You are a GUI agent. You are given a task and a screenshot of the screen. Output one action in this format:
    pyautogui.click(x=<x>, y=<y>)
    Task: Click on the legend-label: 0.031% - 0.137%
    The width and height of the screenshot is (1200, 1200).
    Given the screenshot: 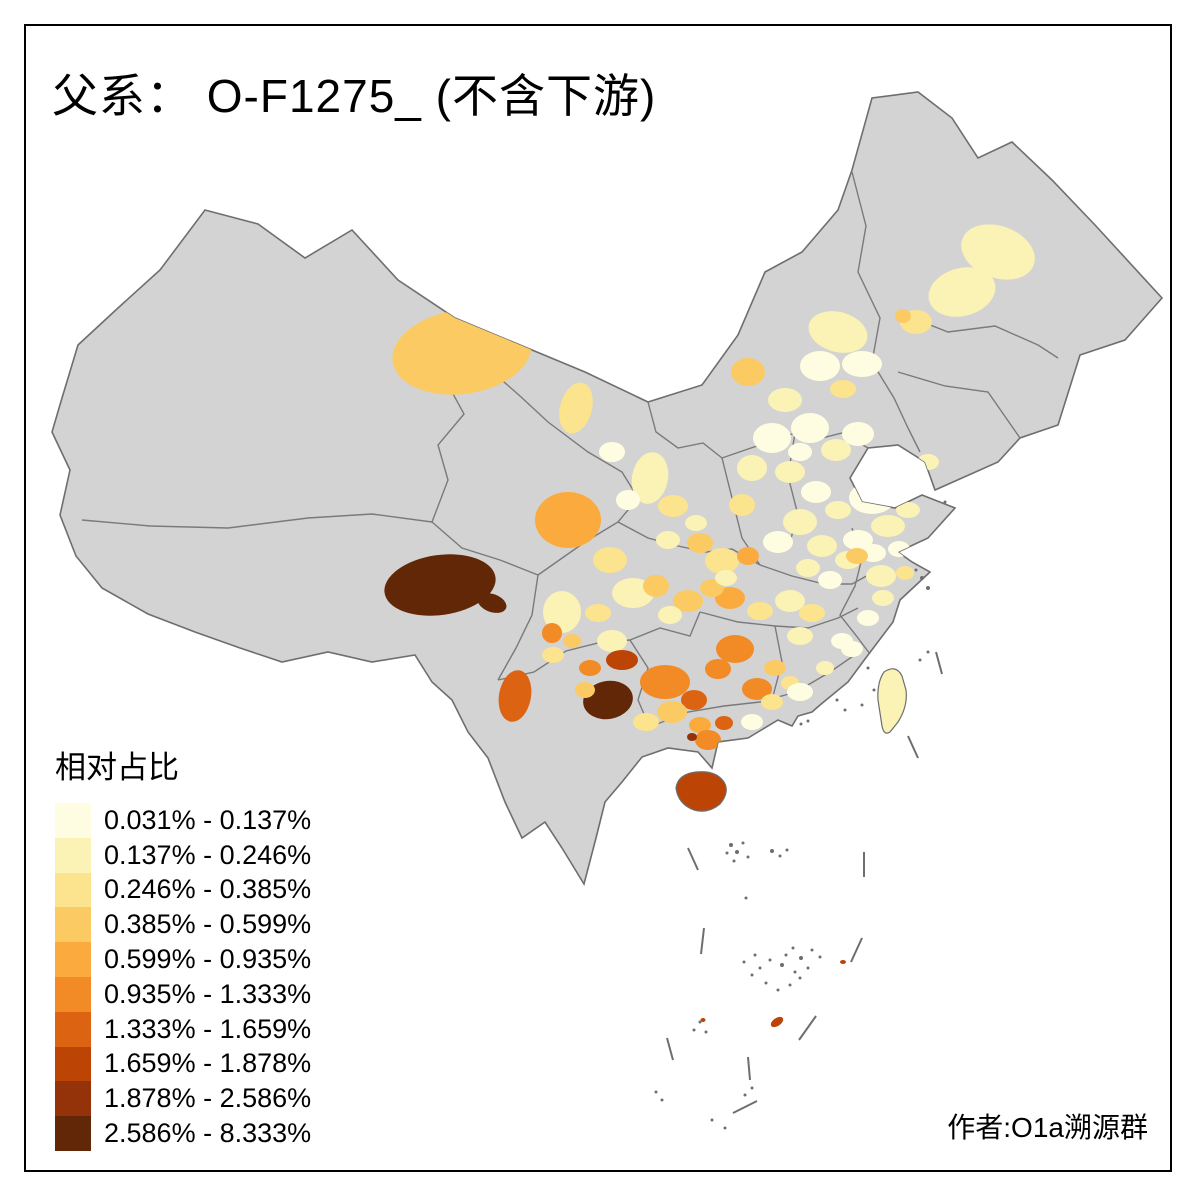 What is the action you would take?
    pyautogui.click(x=208, y=819)
    